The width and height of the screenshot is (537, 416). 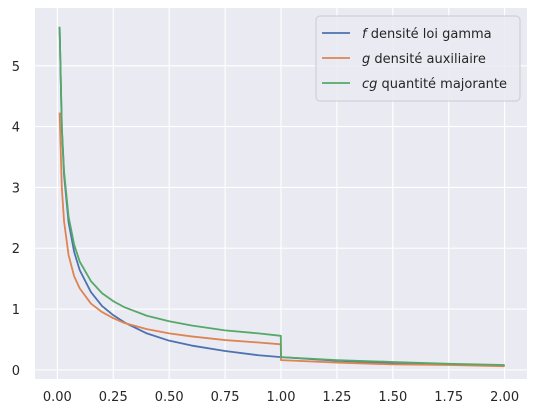 I want to click on legend-label-text: densité auxiliaire, so click(x=428, y=59).